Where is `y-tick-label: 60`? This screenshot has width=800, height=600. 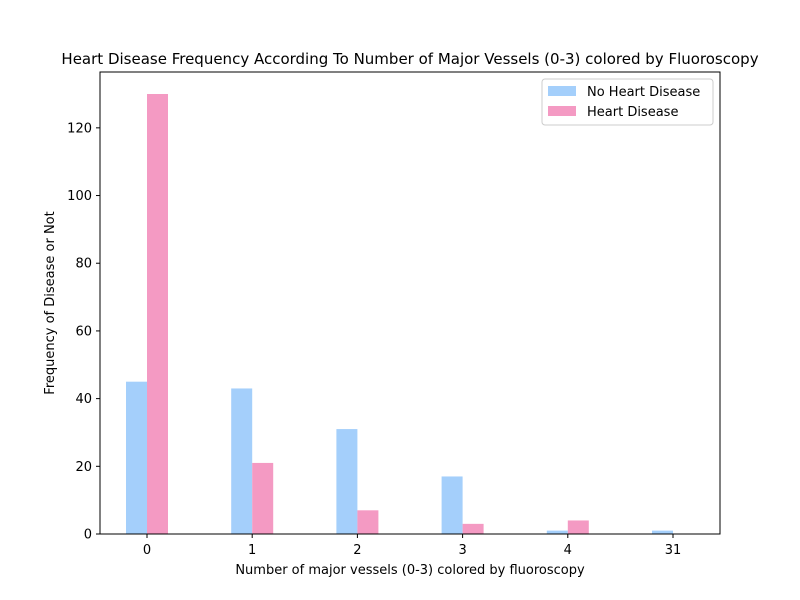 y-tick-label: 60 is located at coordinates (83, 331).